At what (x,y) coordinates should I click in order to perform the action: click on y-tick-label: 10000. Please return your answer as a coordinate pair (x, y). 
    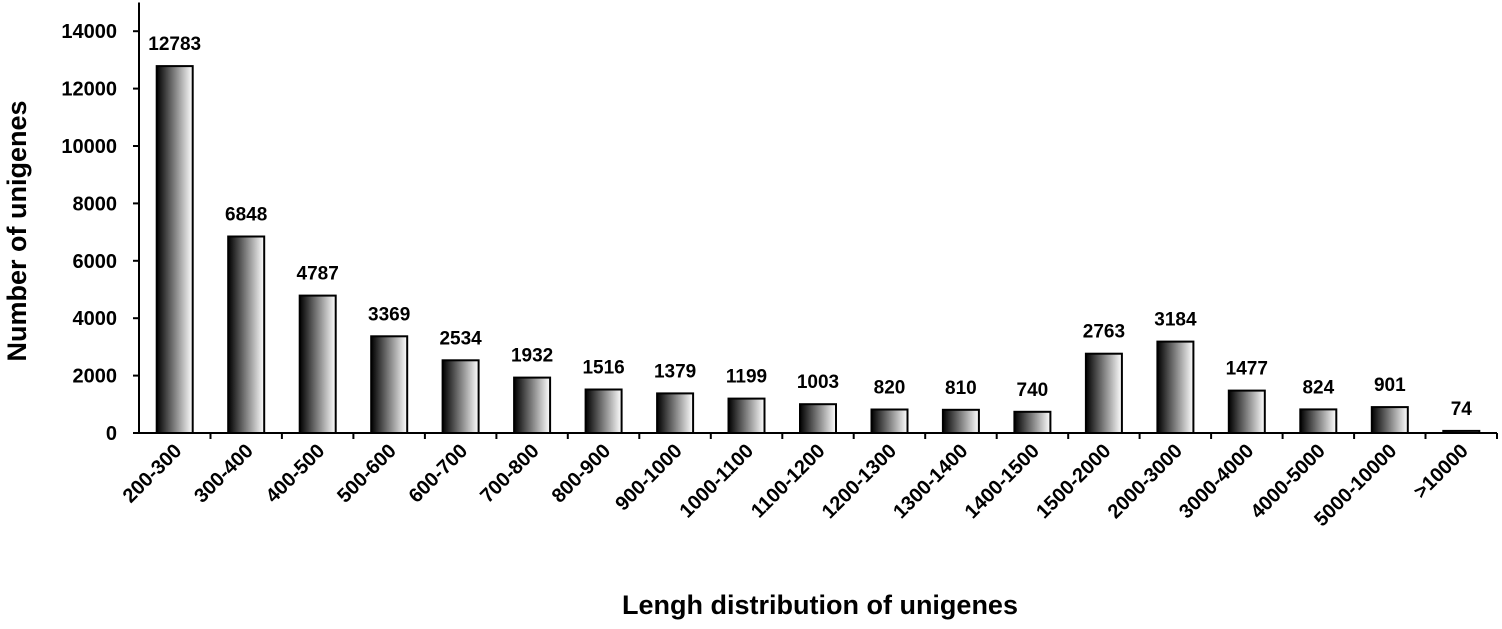
    Looking at the image, I should click on (89, 147).